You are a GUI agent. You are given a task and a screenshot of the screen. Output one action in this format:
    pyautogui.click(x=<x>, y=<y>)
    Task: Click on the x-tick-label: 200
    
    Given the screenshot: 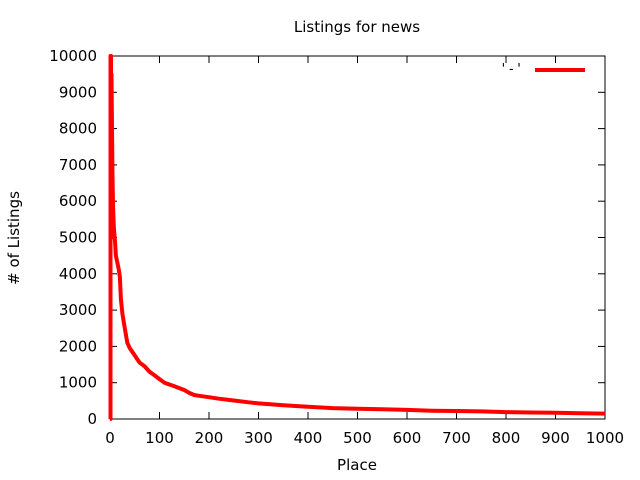 What is the action you would take?
    pyautogui.click(x=209, y=438)
    